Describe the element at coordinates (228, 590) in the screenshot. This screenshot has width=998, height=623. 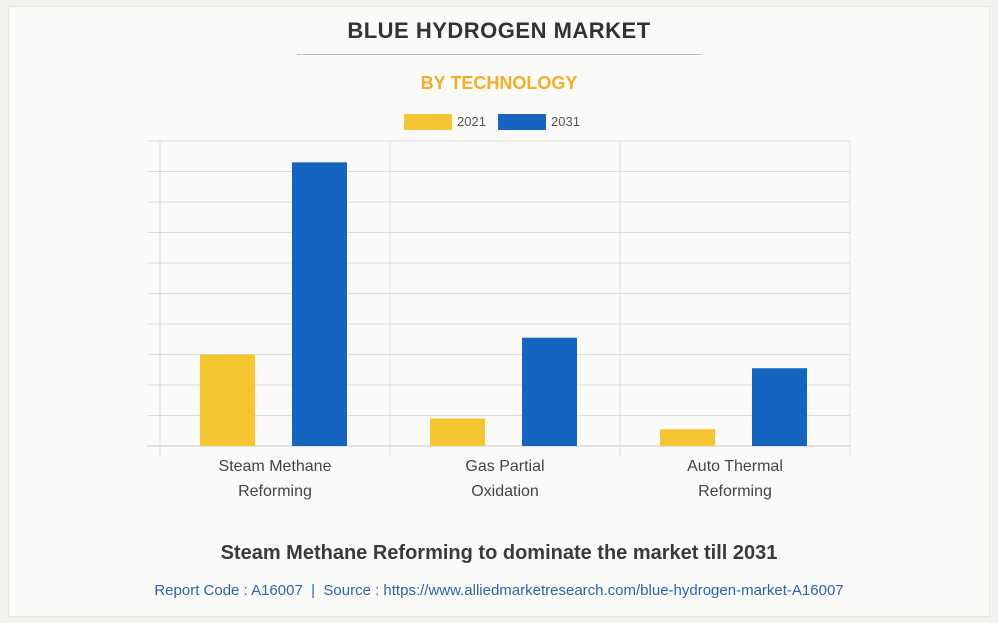
I see `report-code: Report Code : A16007` at that location.